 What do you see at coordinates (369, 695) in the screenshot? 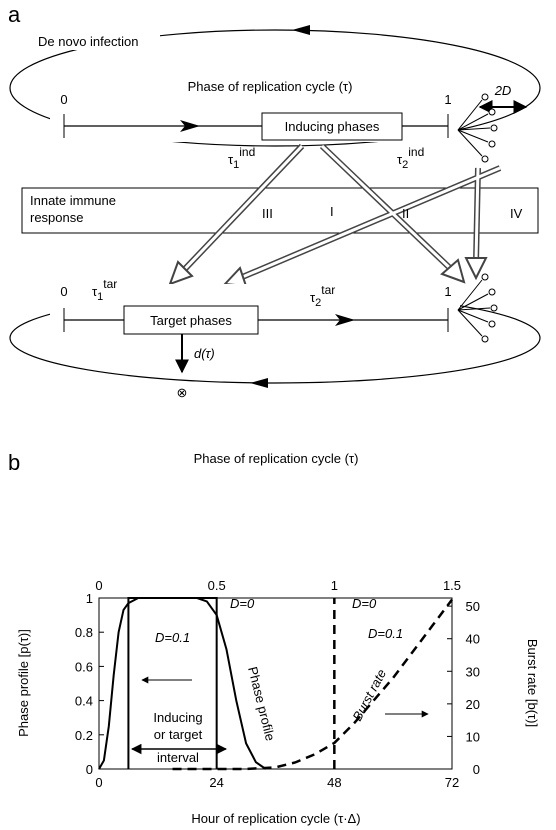
I see `annotation: Burst rate` at bounding box center [369, 695].